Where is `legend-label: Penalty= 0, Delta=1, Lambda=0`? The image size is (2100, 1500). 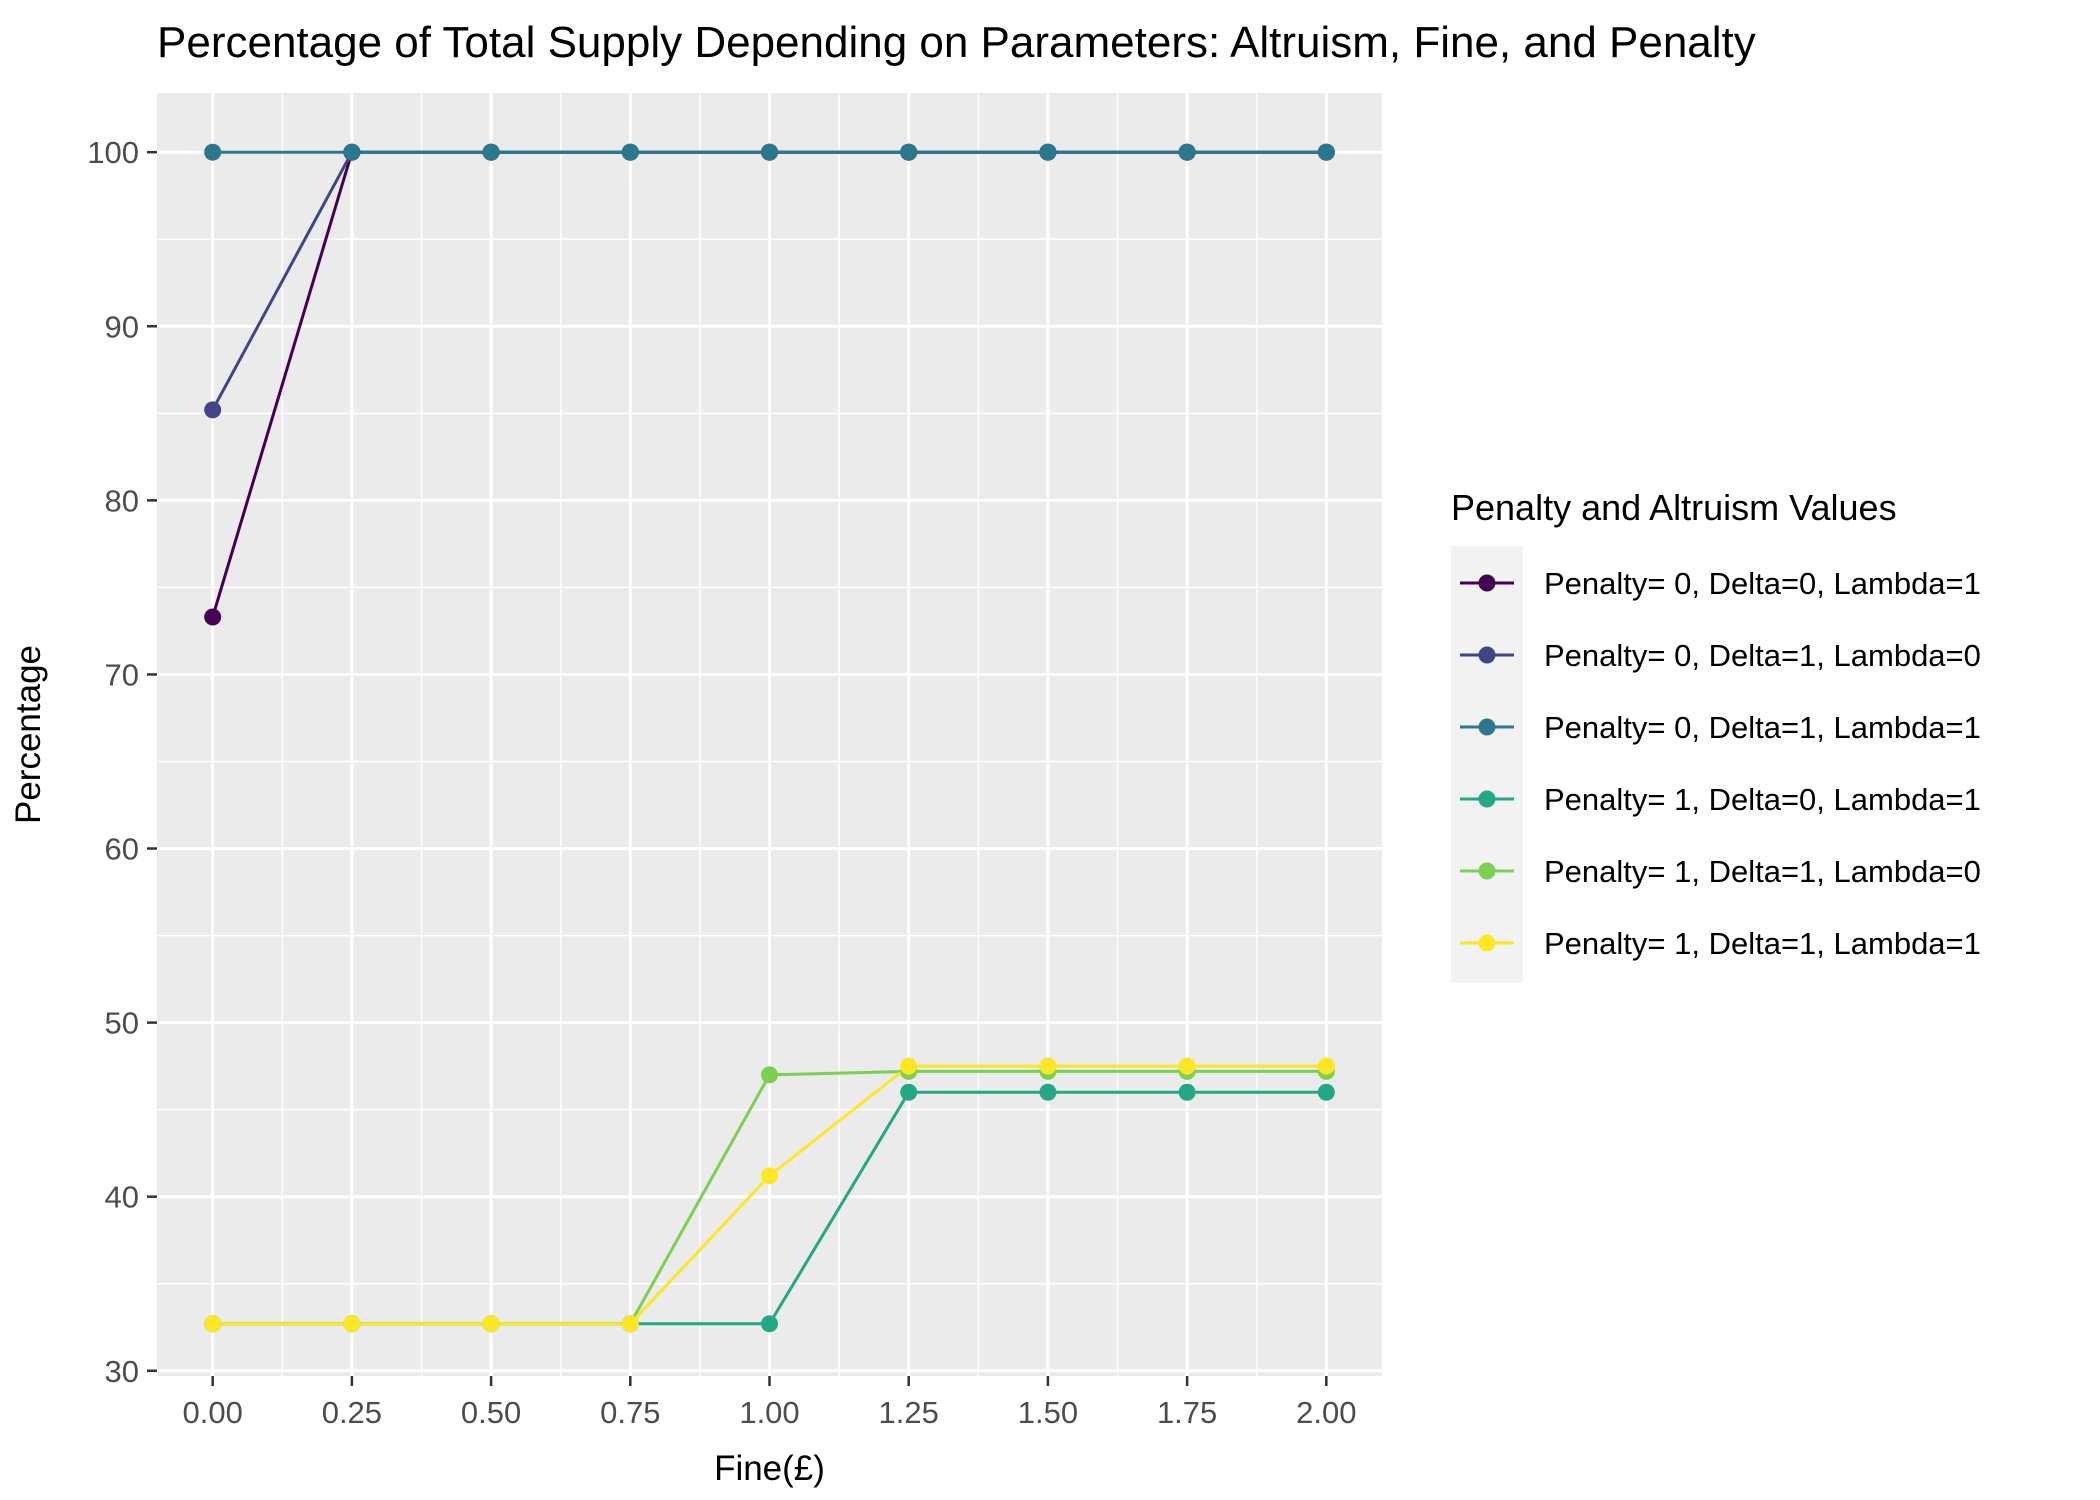 legend-label: Penalty= 0, Delta=1, Lambda=0 is located at coordinates (1762, 655).